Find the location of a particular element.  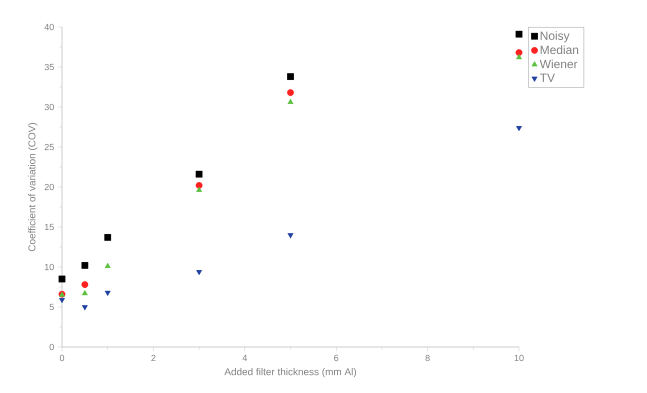

legend-label: Noisy is located at coordinates (555, 36).